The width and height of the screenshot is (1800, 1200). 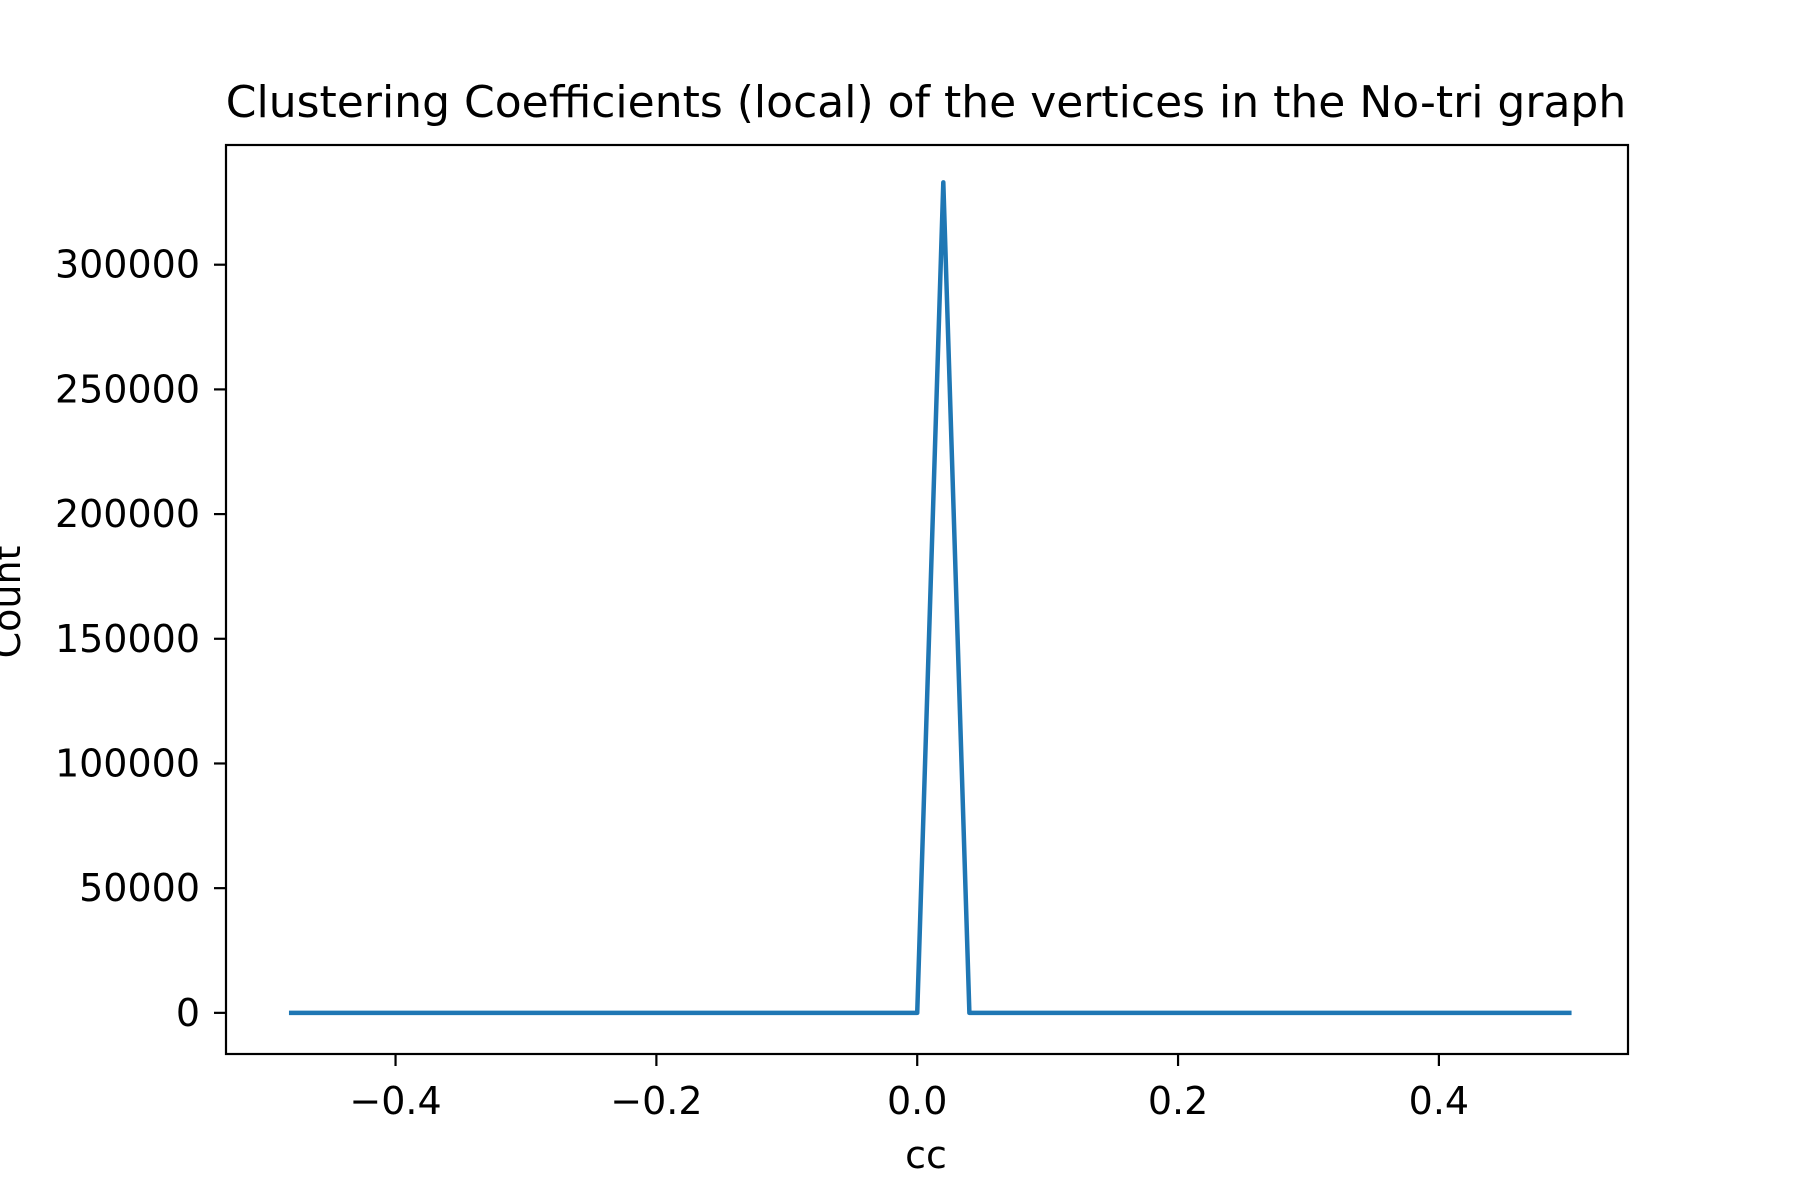 What do you see at coordinates (127, 265) in the screenshot?
I see `y-tick-label: 300000` at bounding box center [127, 265].